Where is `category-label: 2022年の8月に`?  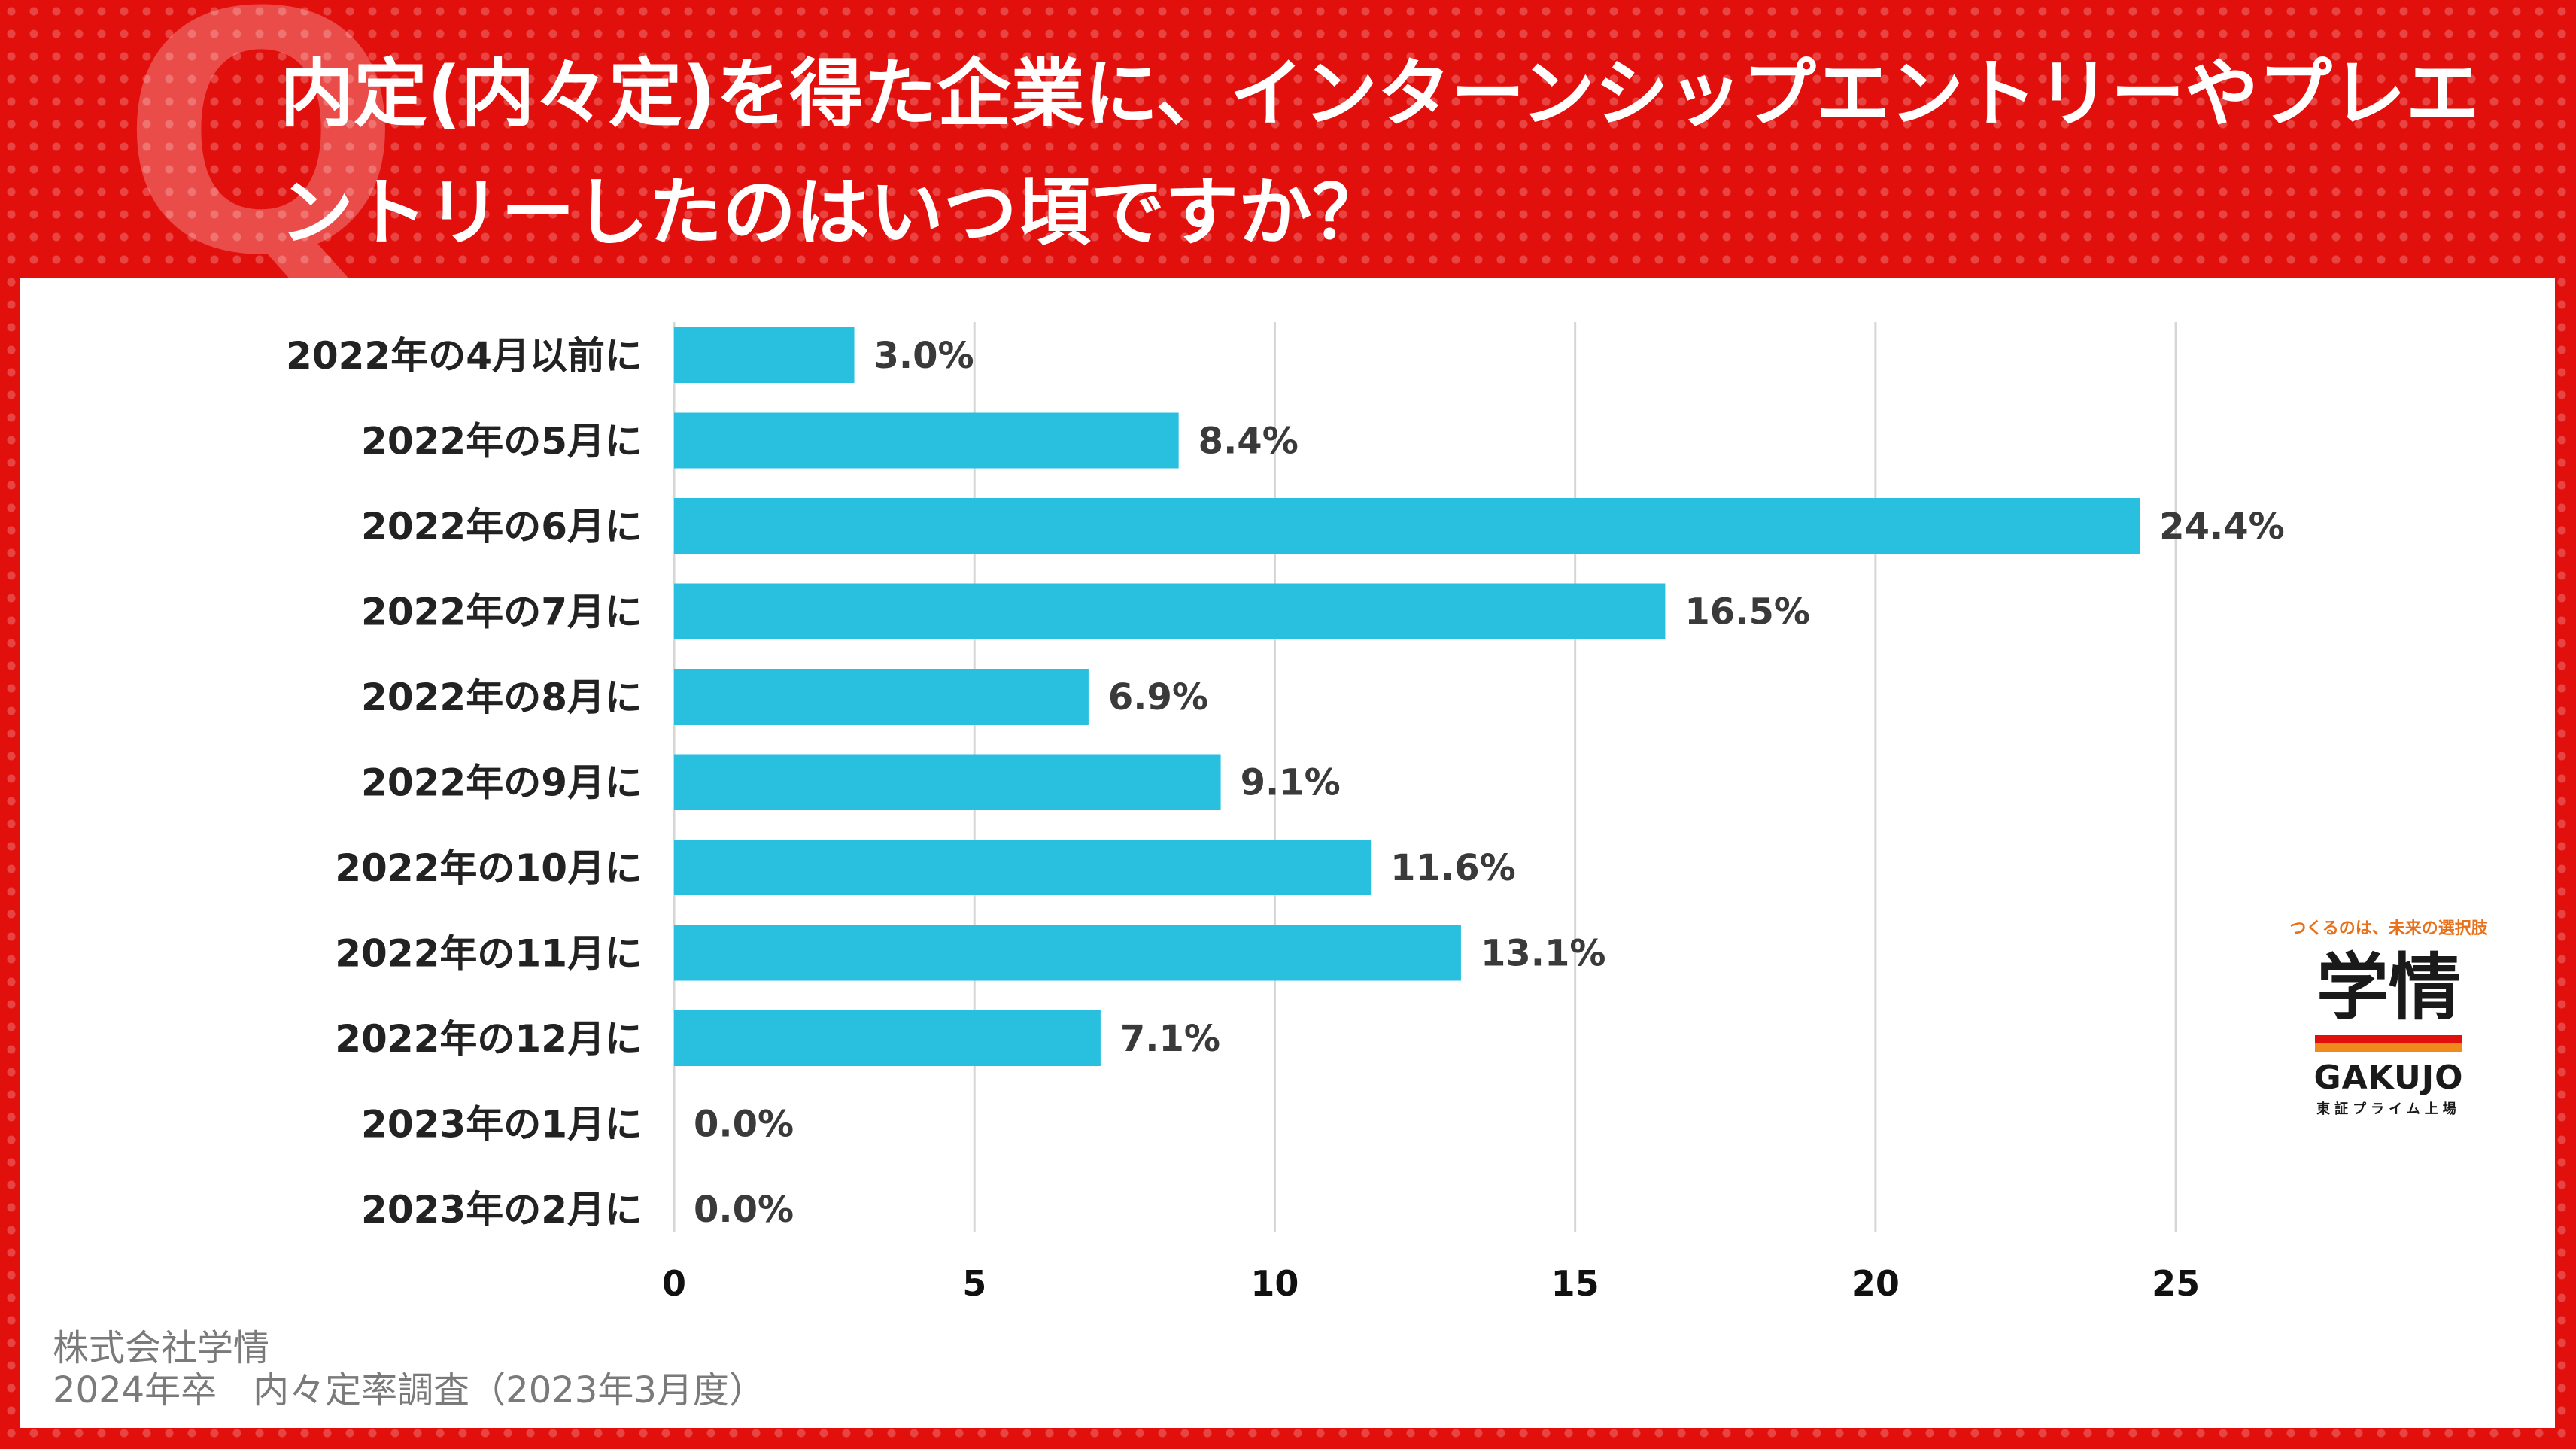
category-label: 2022年の8月に is located at coordinates (502, 698).